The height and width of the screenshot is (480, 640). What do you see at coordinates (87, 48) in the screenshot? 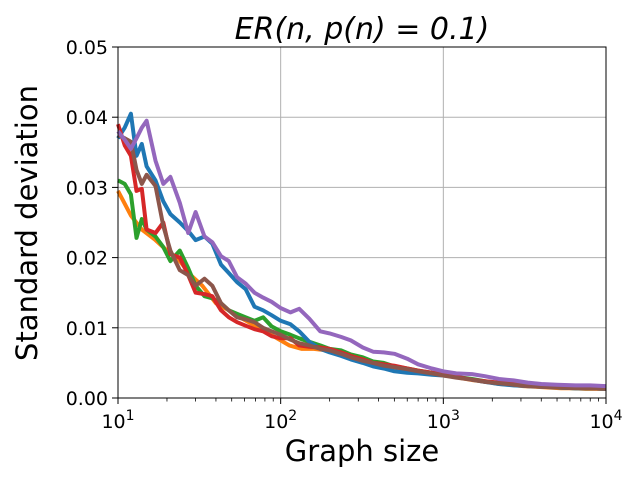
I see `y-tick-label: 0.05` at bounding box center [87, 48].